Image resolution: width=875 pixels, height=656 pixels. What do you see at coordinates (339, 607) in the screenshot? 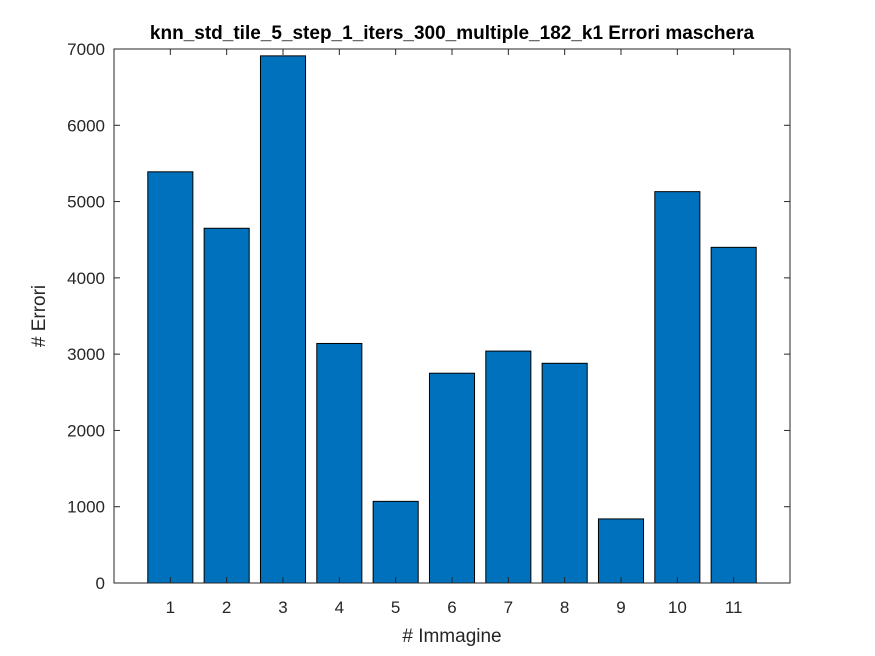
I see `x-tick-label: 4` at bounding box center [339, 607].